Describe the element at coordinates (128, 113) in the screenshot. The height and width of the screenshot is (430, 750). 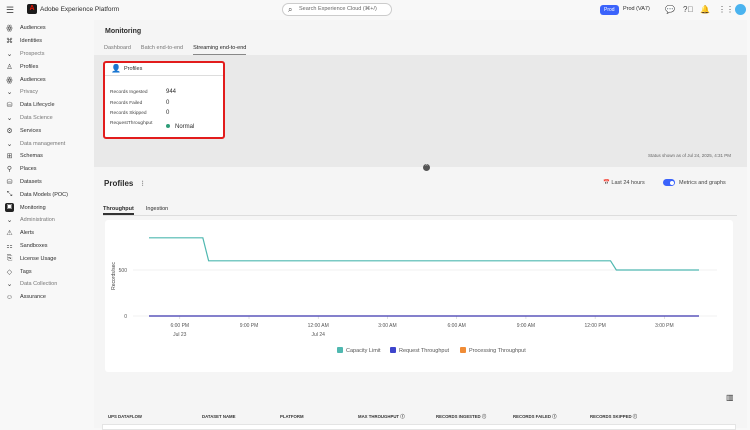
I see `metric-label: Records Skipped` at that location.